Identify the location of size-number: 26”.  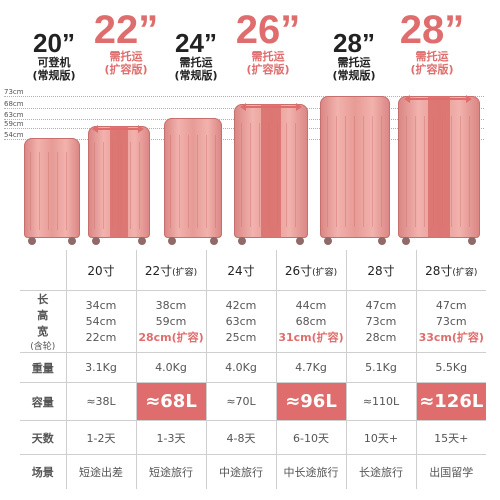
(268, 30).